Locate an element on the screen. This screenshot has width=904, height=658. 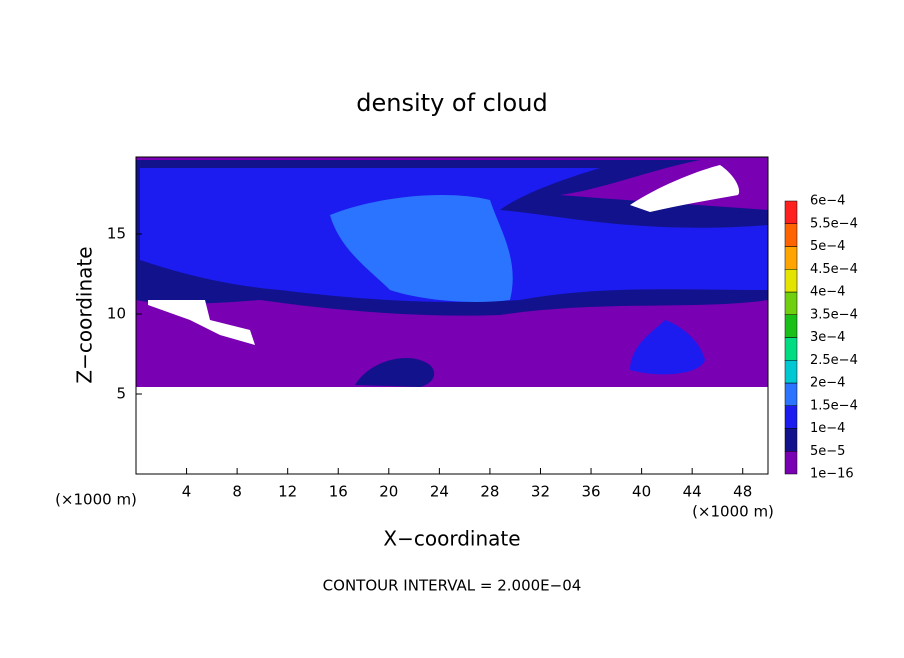
colorbar-label: 3e−4 is located at coordinates (827, 337).